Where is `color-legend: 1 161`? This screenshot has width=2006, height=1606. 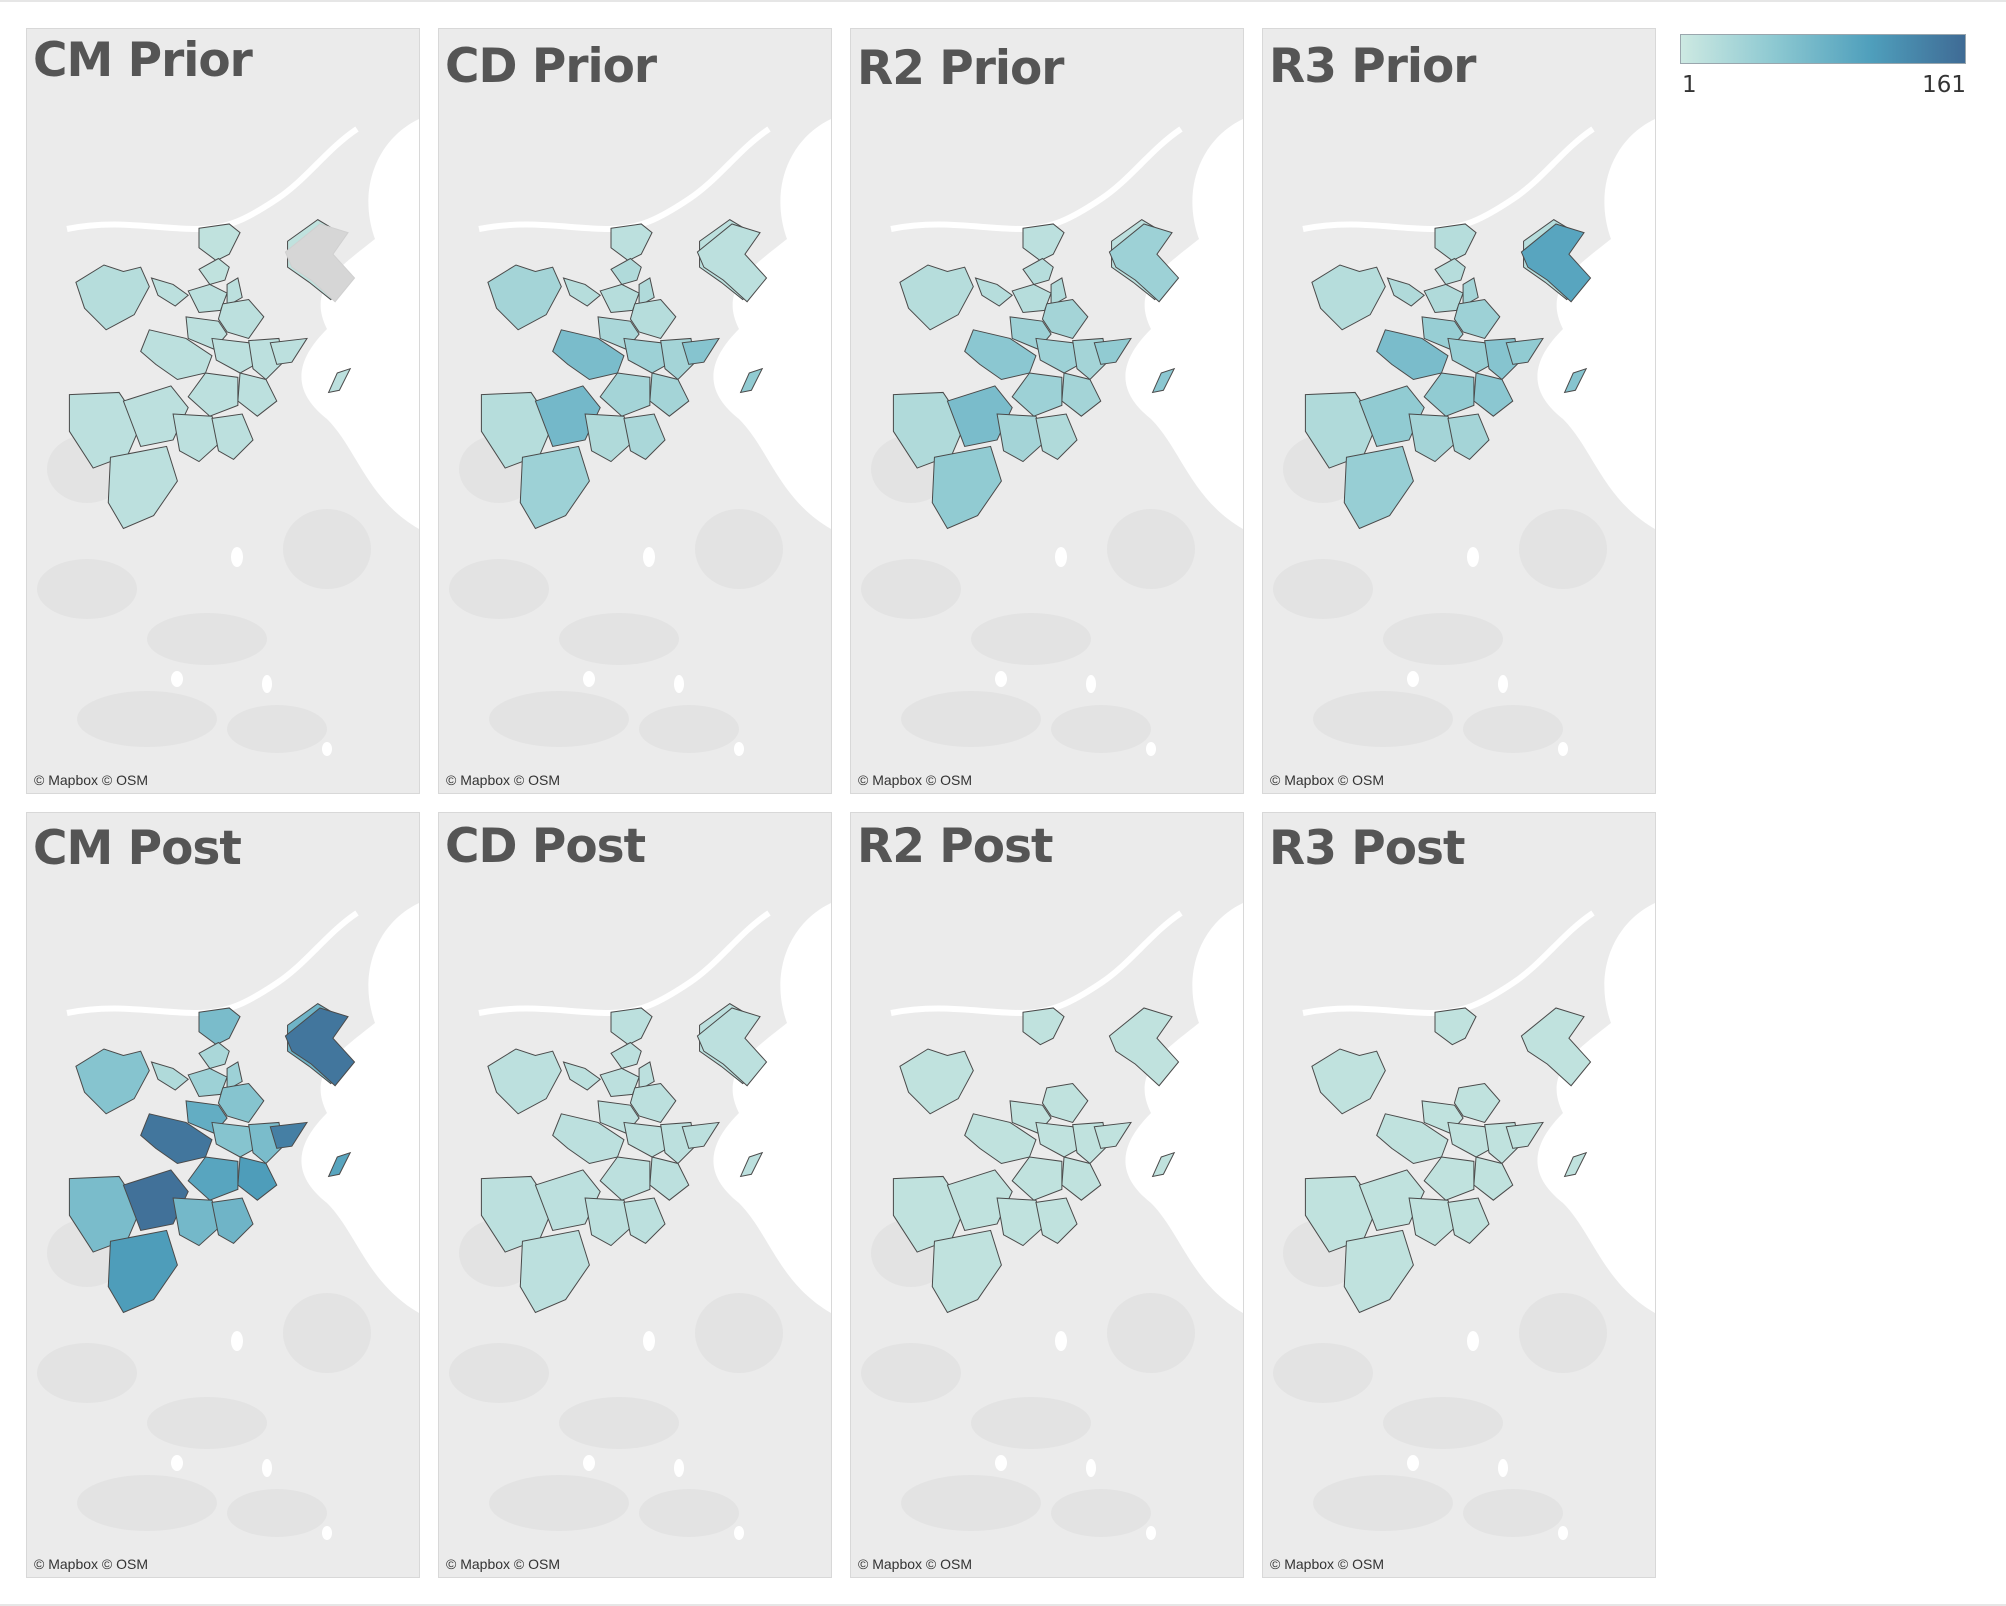
color-legend: 1 161 is located at coordinates (1825, 69).